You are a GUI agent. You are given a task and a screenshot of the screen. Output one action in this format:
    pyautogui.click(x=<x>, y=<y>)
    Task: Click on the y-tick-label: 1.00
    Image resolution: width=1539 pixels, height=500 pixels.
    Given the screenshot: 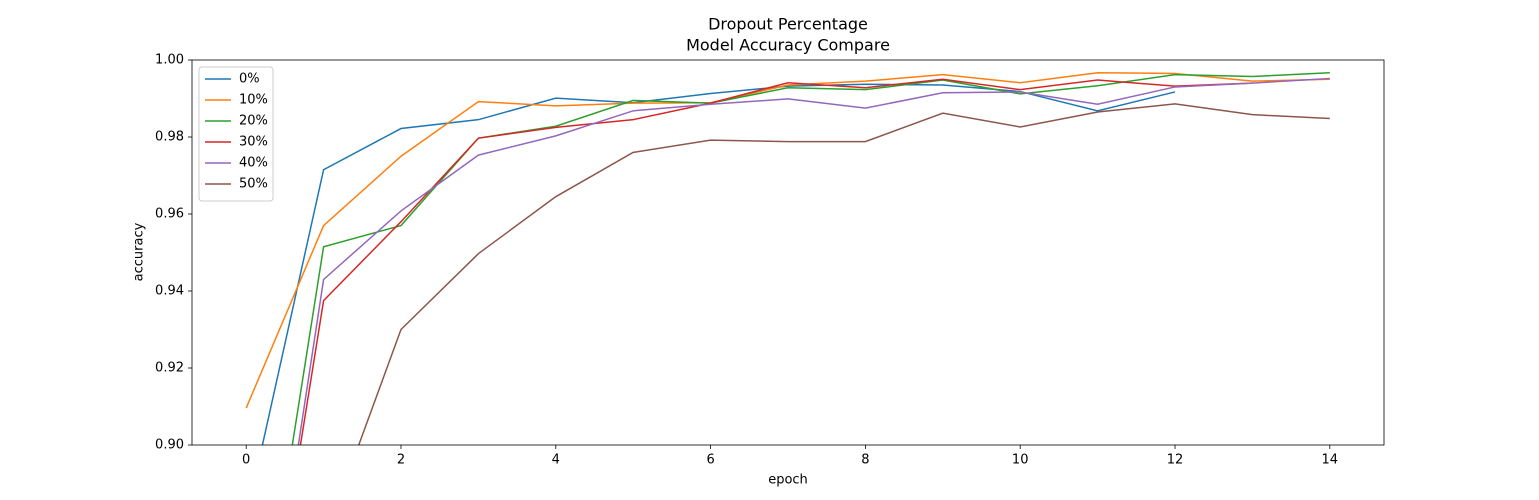 What is the action you would take?
    pyautogui.click(x=169, y=60)
    